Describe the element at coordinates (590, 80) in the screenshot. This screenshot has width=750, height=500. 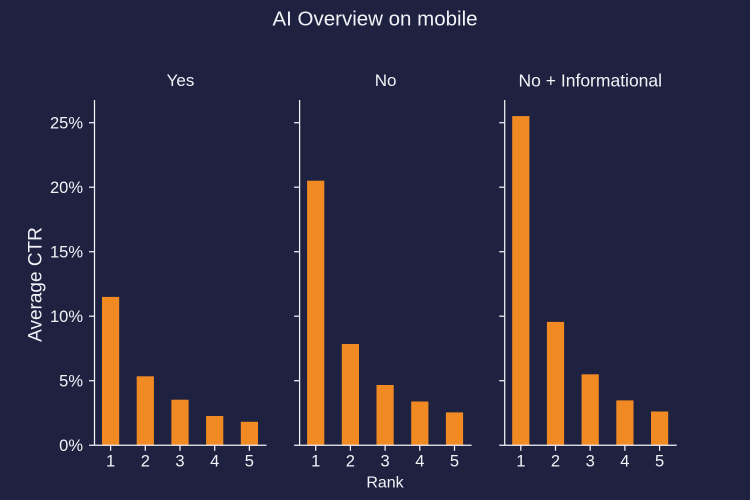
I see `svg-text: No + Informational` at that location.